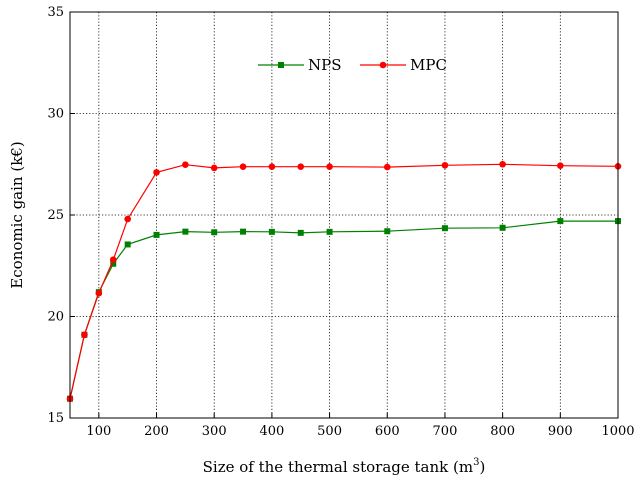 Image resolution: width=635 pixels, height=481 pixels. I want to click on x-tick-label: 600, so click(387, 431).